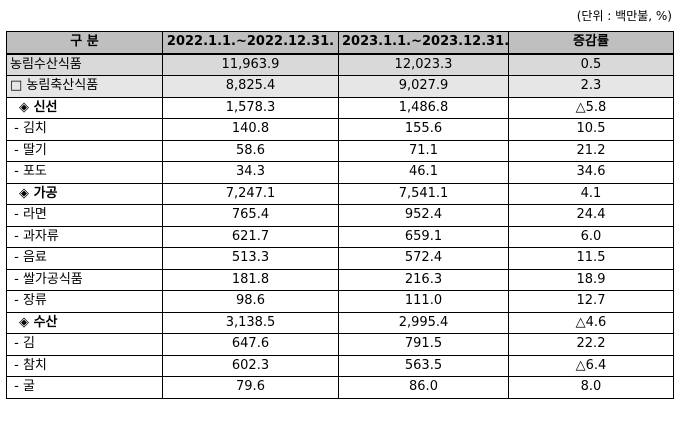 The image size is (680, 431). What do you see at coordinates (591, 236) in the screenshot?
I see `change-rate: 6.0` at bounding box center [591, 236].